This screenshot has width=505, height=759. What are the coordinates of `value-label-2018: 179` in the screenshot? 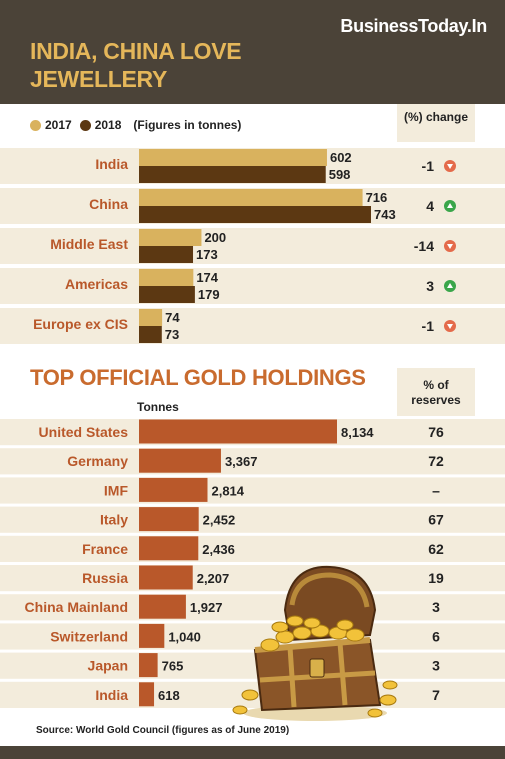 It's located at (209, 294).